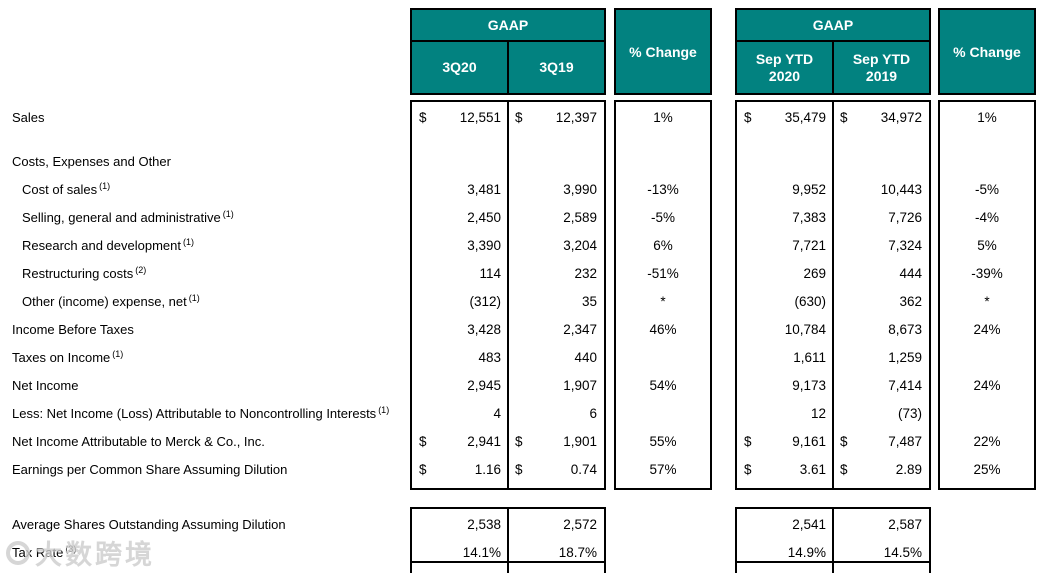 Image resolution: width=1048 pixels, height=573 pixels. I want to click on pct-change-cell, so click(663, 162).